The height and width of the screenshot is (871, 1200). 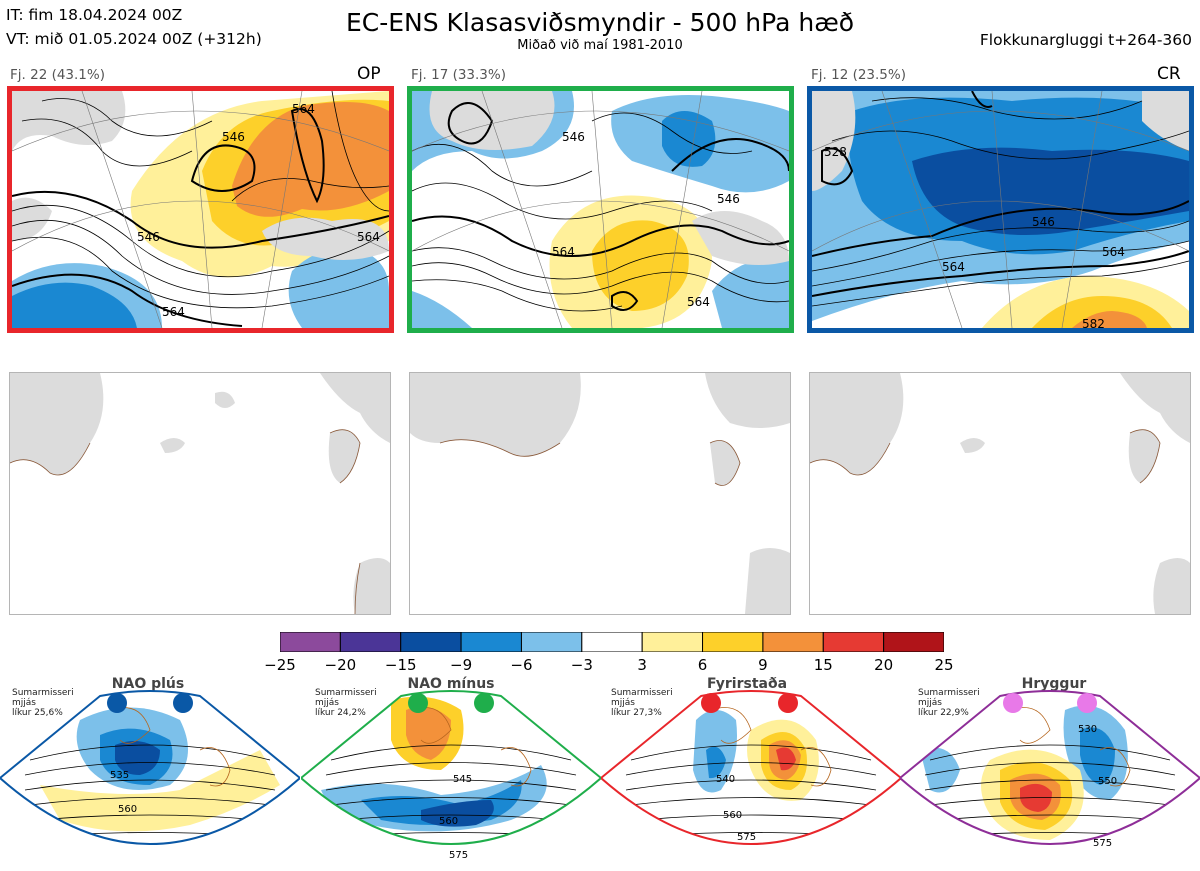 What do you see at coordinates (835, 152) in the screenshot?
I see `contour-label: 528` at bounding box center [835, 152].